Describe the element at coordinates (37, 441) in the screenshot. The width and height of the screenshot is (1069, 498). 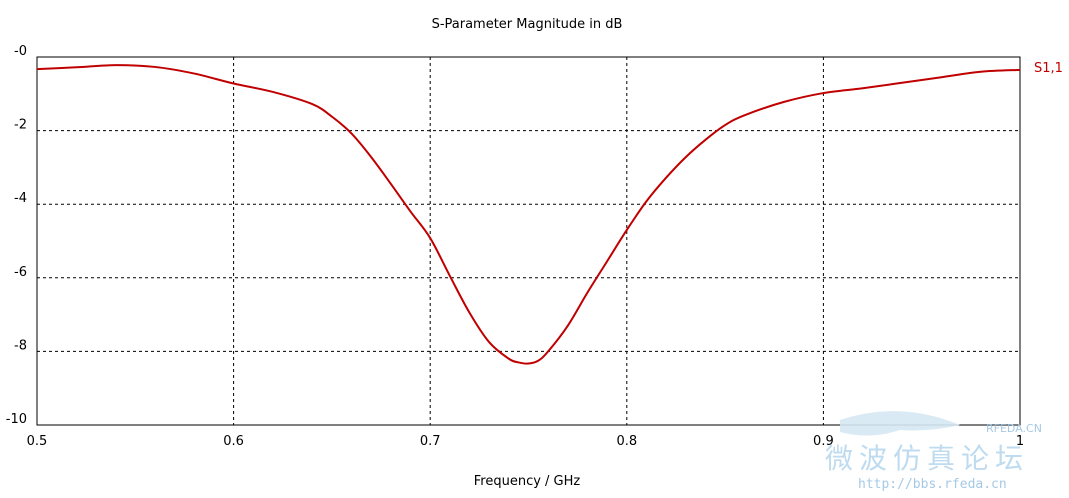
I see `x-tick-label: 0.5` at that location.